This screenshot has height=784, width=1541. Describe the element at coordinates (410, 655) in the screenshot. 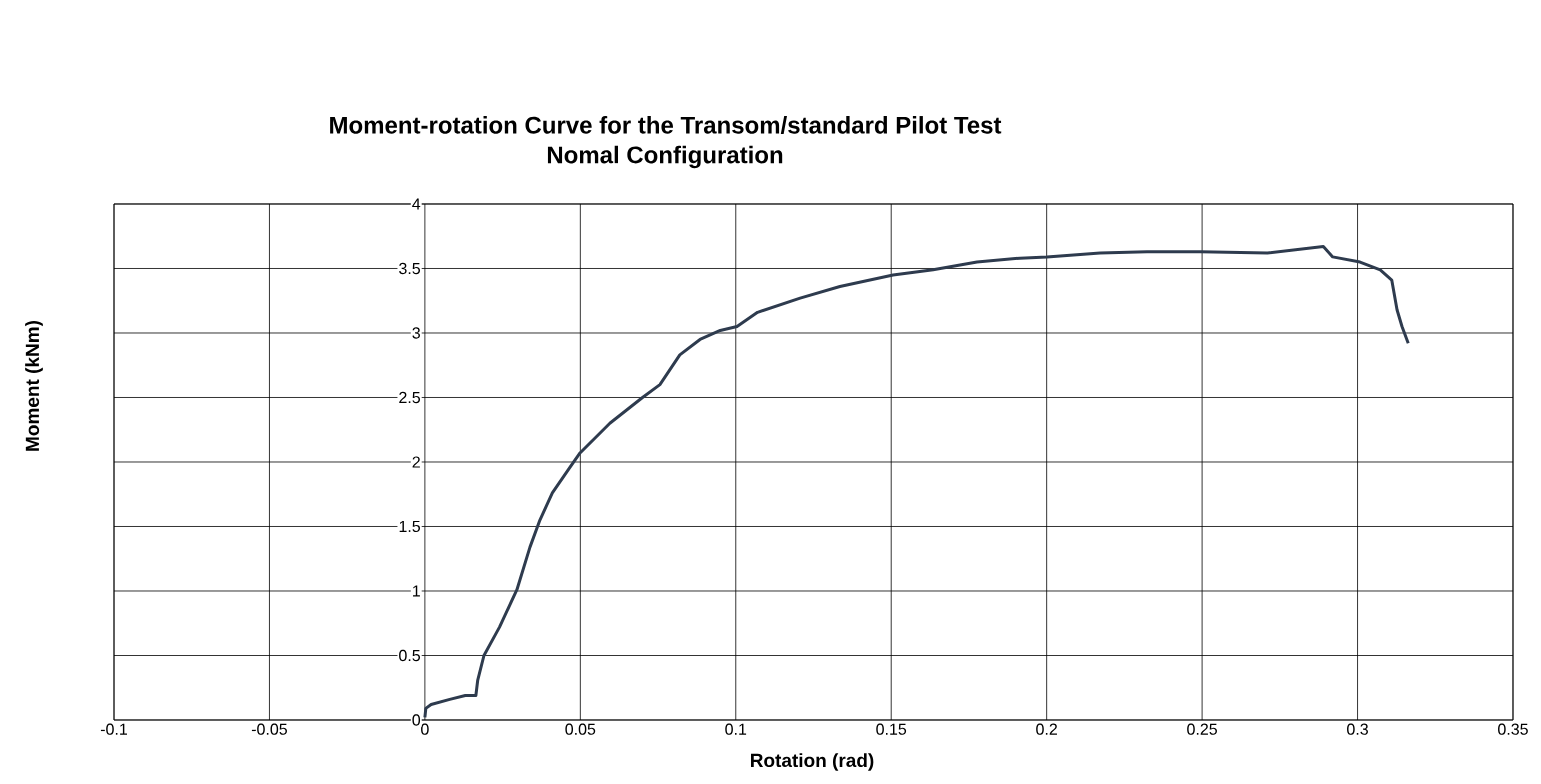

I see `y-tick-label: 0.5` at that location.